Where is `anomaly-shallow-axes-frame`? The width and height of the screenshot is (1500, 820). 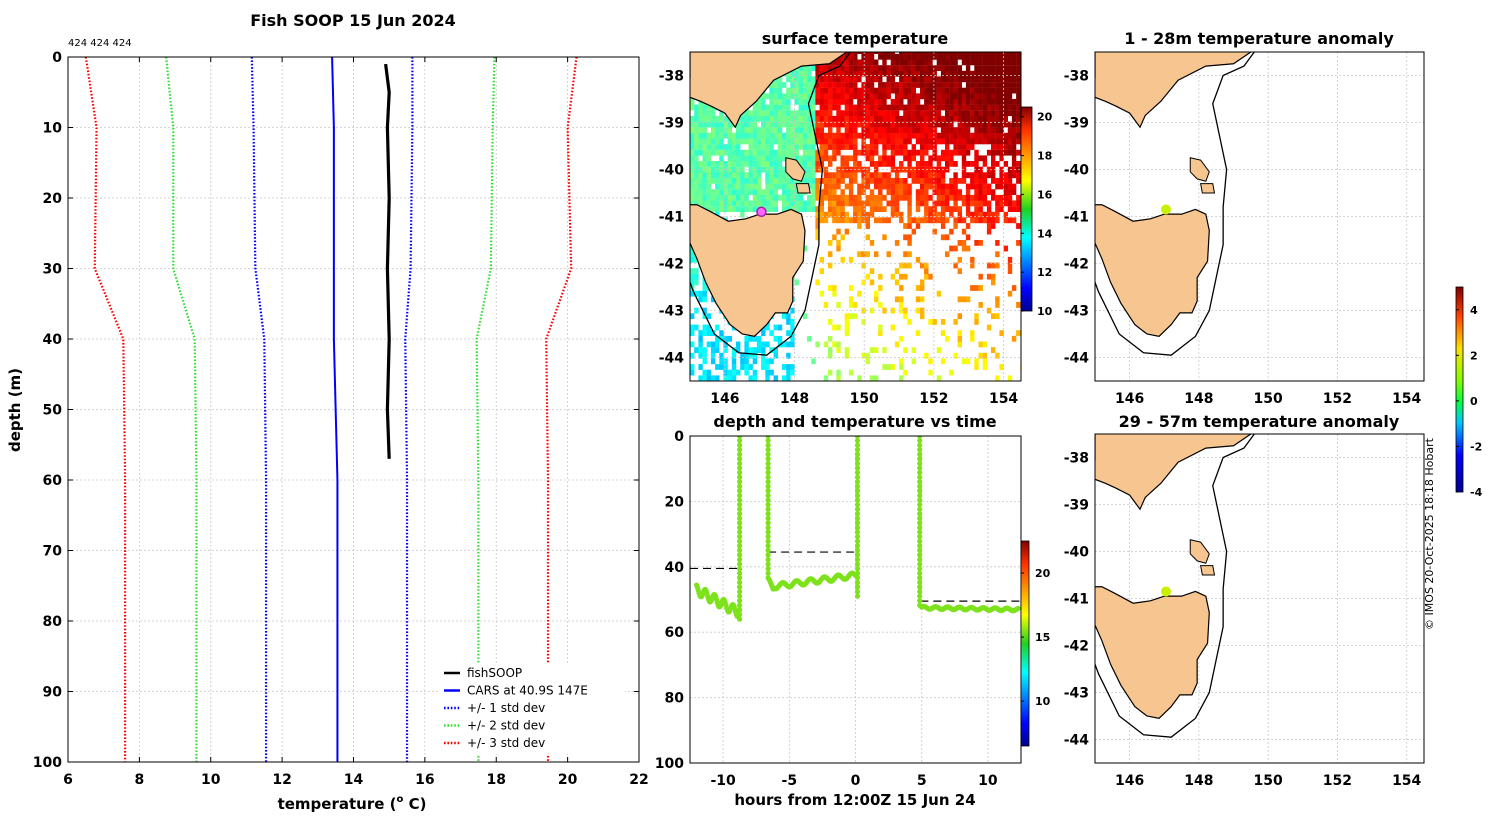 anomaly-shallow-axes-frame is located at coordinates (1259, 216).